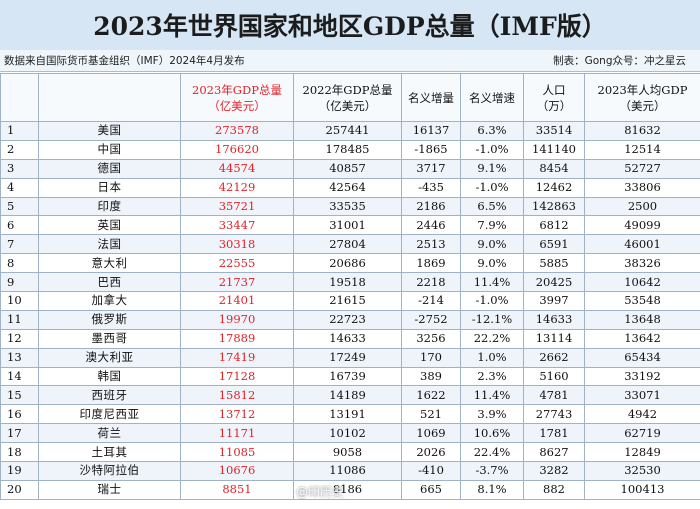 The height and width of the screenshot is (509, 700). I want to click on country-cell: 沙特阿拉伯, so click(109, 471).